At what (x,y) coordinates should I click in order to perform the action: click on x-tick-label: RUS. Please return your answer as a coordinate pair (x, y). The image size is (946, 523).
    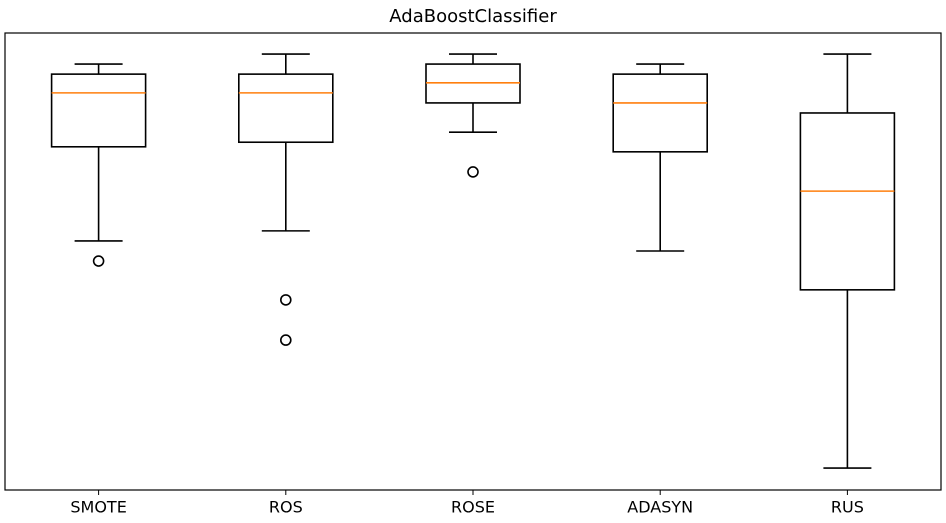
    Looking at the image, I should click on (847, 507).